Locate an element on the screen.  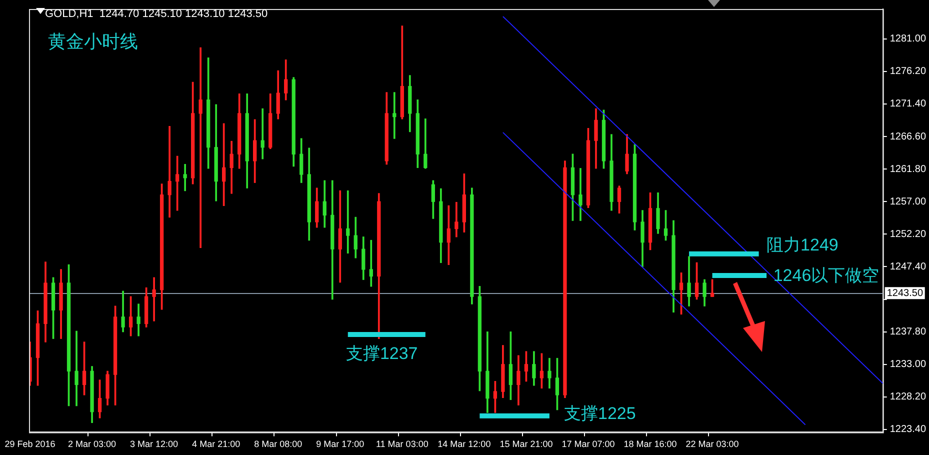
y-tick-label: 1247.40 is located at coordinates (908, 266).